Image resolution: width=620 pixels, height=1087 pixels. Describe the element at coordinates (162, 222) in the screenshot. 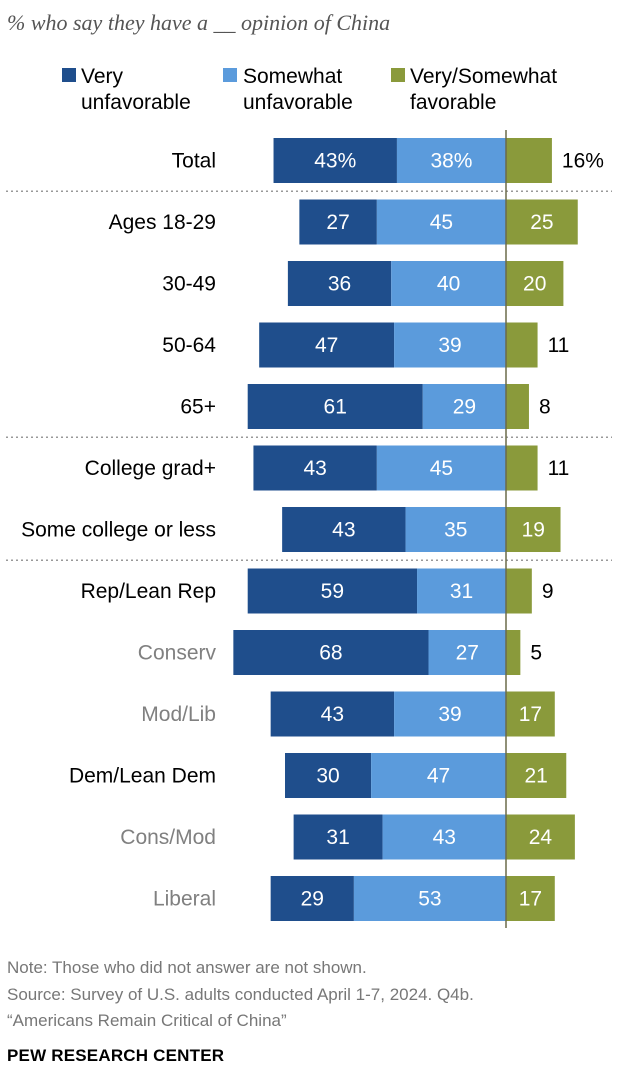

I see `category-label: Ages 18-29` at that location.